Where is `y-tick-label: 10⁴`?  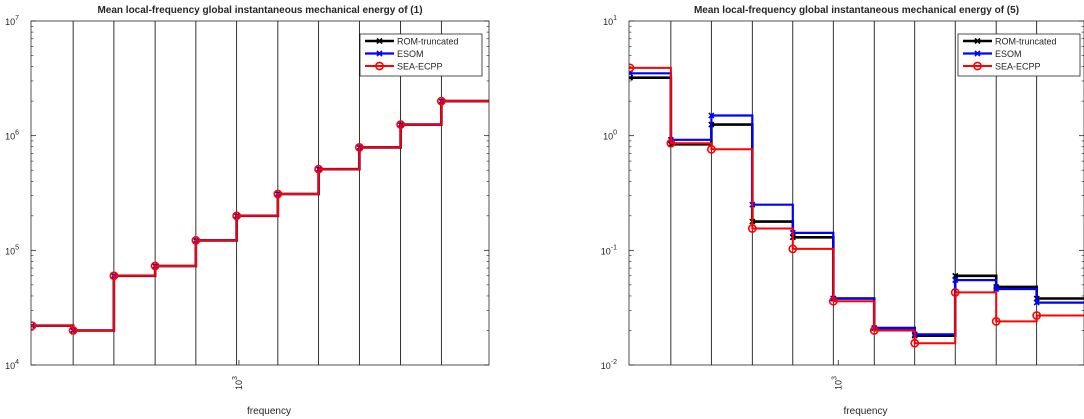
y-tick-label: 10⁴ is located at coordinates (12, 365).